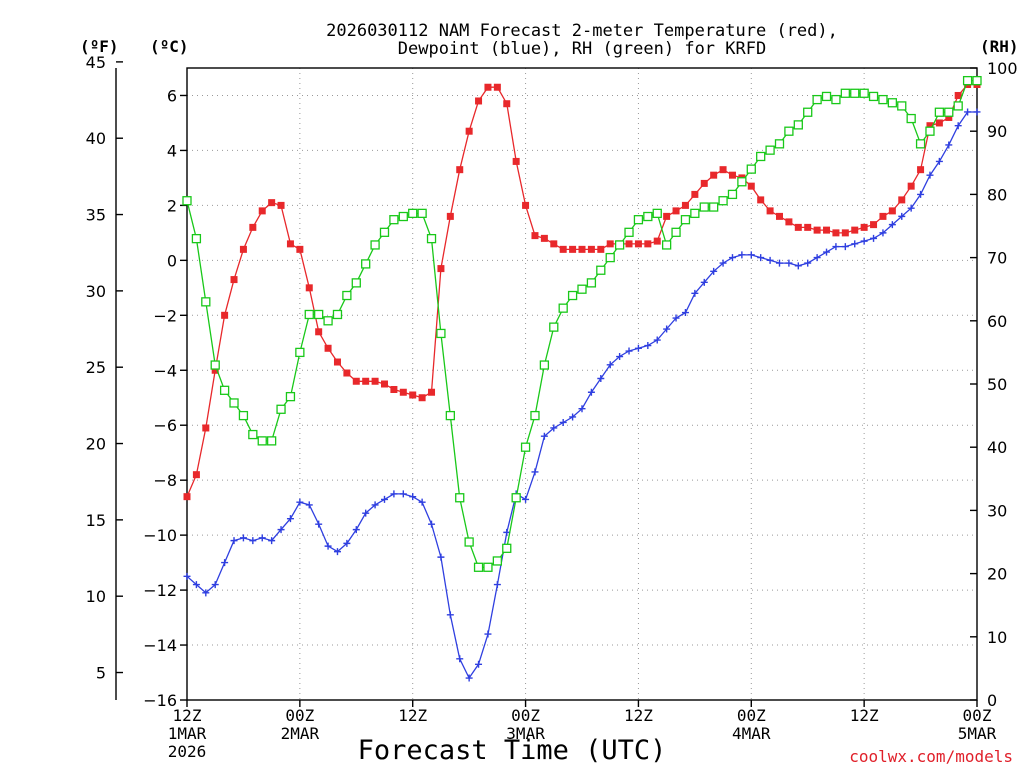  Describe the element at coordinates (997, 384) in the screenshot. I see `rh-tick-label: 50` at that location.